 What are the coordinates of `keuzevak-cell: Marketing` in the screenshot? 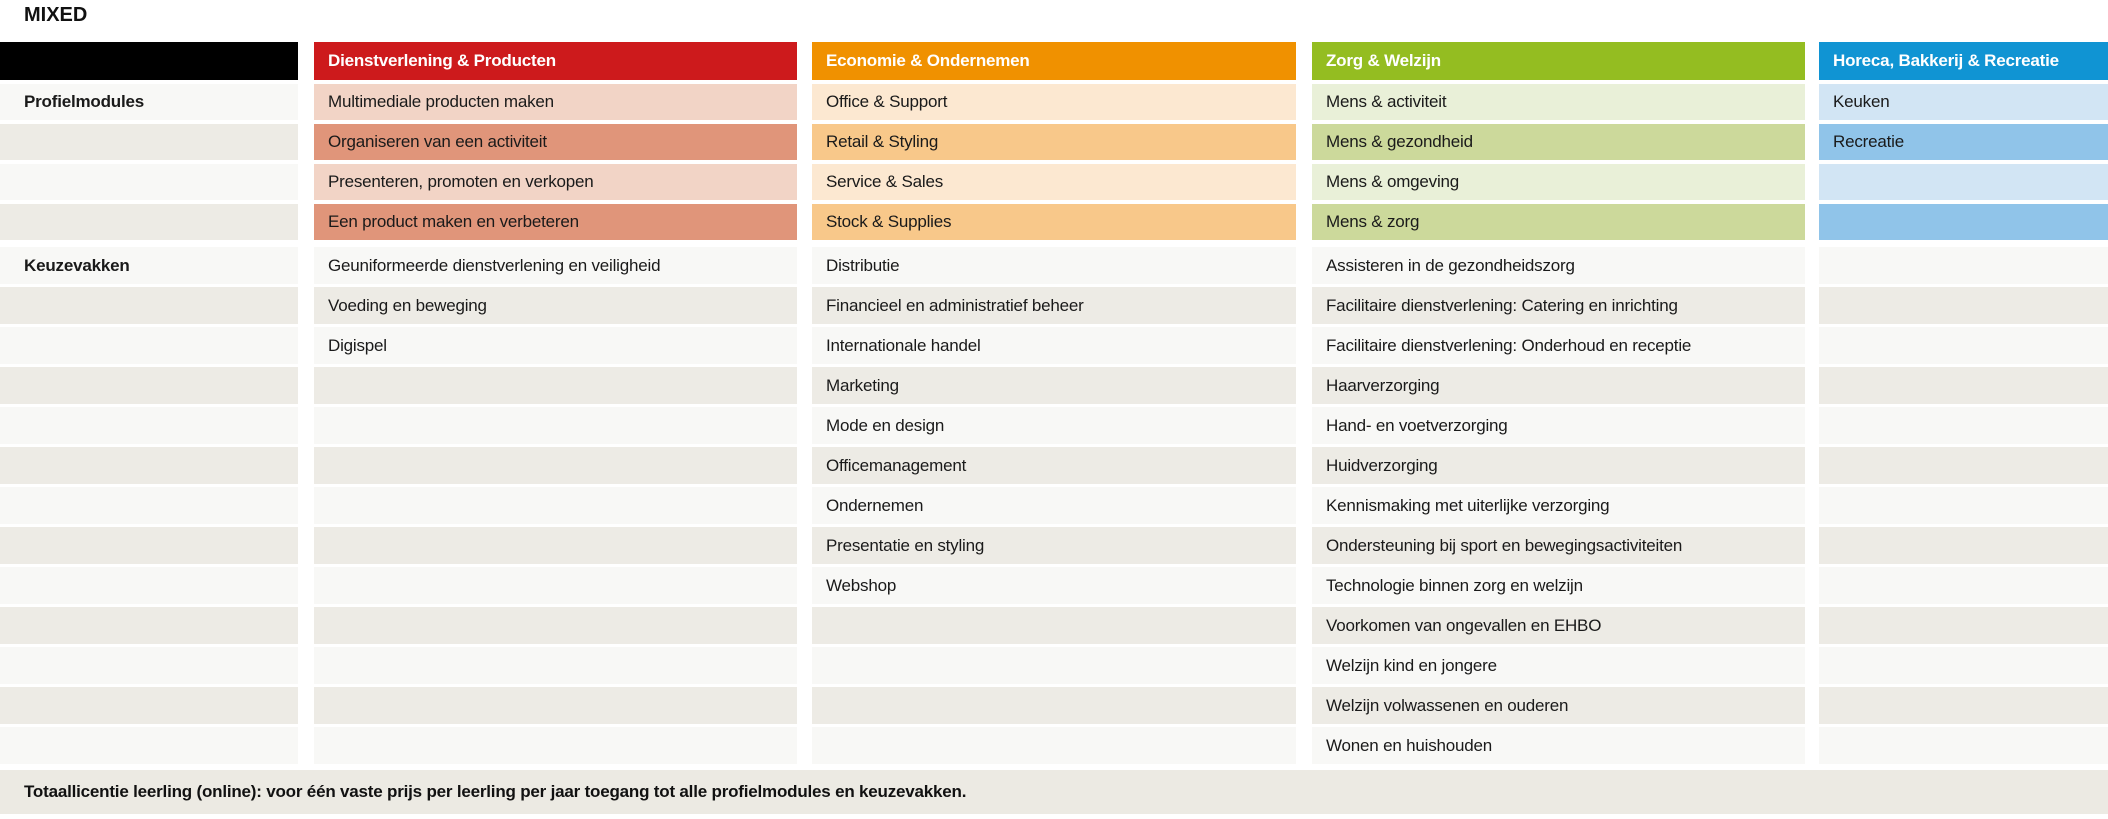 It's located at (1054, 385).